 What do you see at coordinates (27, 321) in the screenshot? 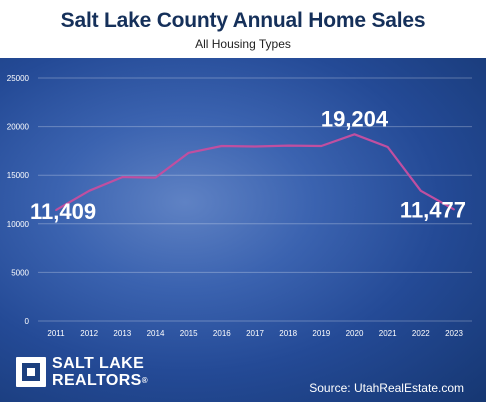
I see `y-tick-label: 0` at bounding box center [27, 321].